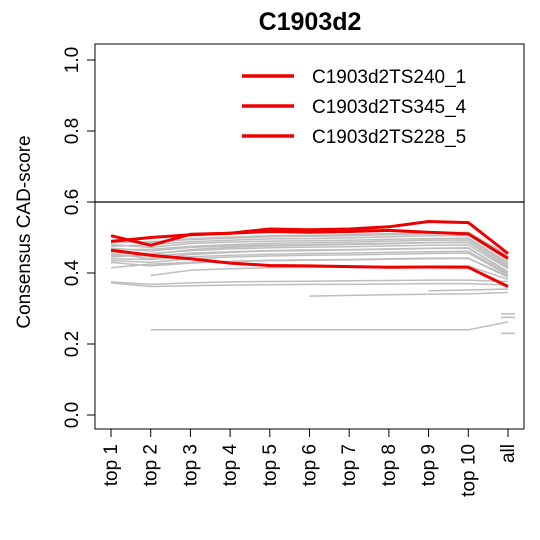 The width and height of the screenshot is (540, 540). Describe the element at coordinates (24, 231) in the screenshot. I see `y-axis-label: Consensus CAD-score` at that location.